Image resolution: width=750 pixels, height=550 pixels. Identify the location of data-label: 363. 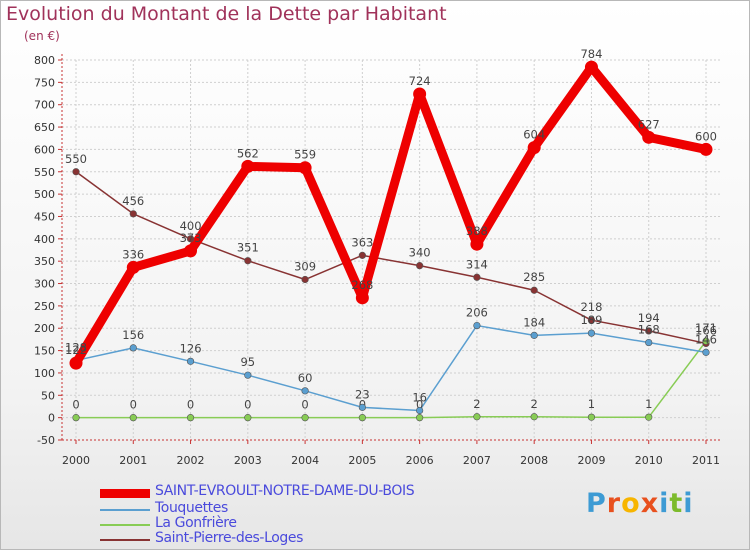
(362, 242).